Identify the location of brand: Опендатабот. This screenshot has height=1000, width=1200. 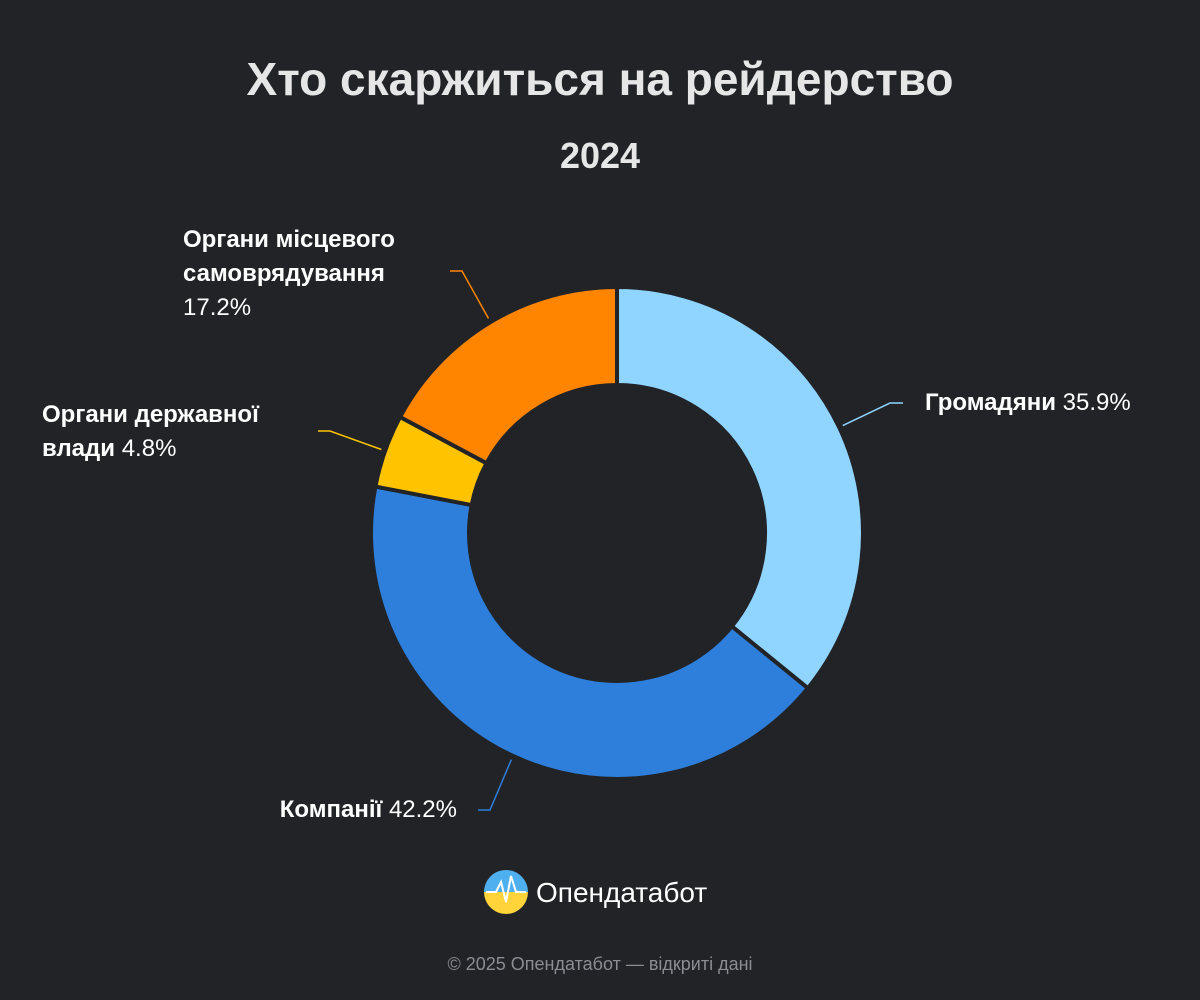
(621, 892).